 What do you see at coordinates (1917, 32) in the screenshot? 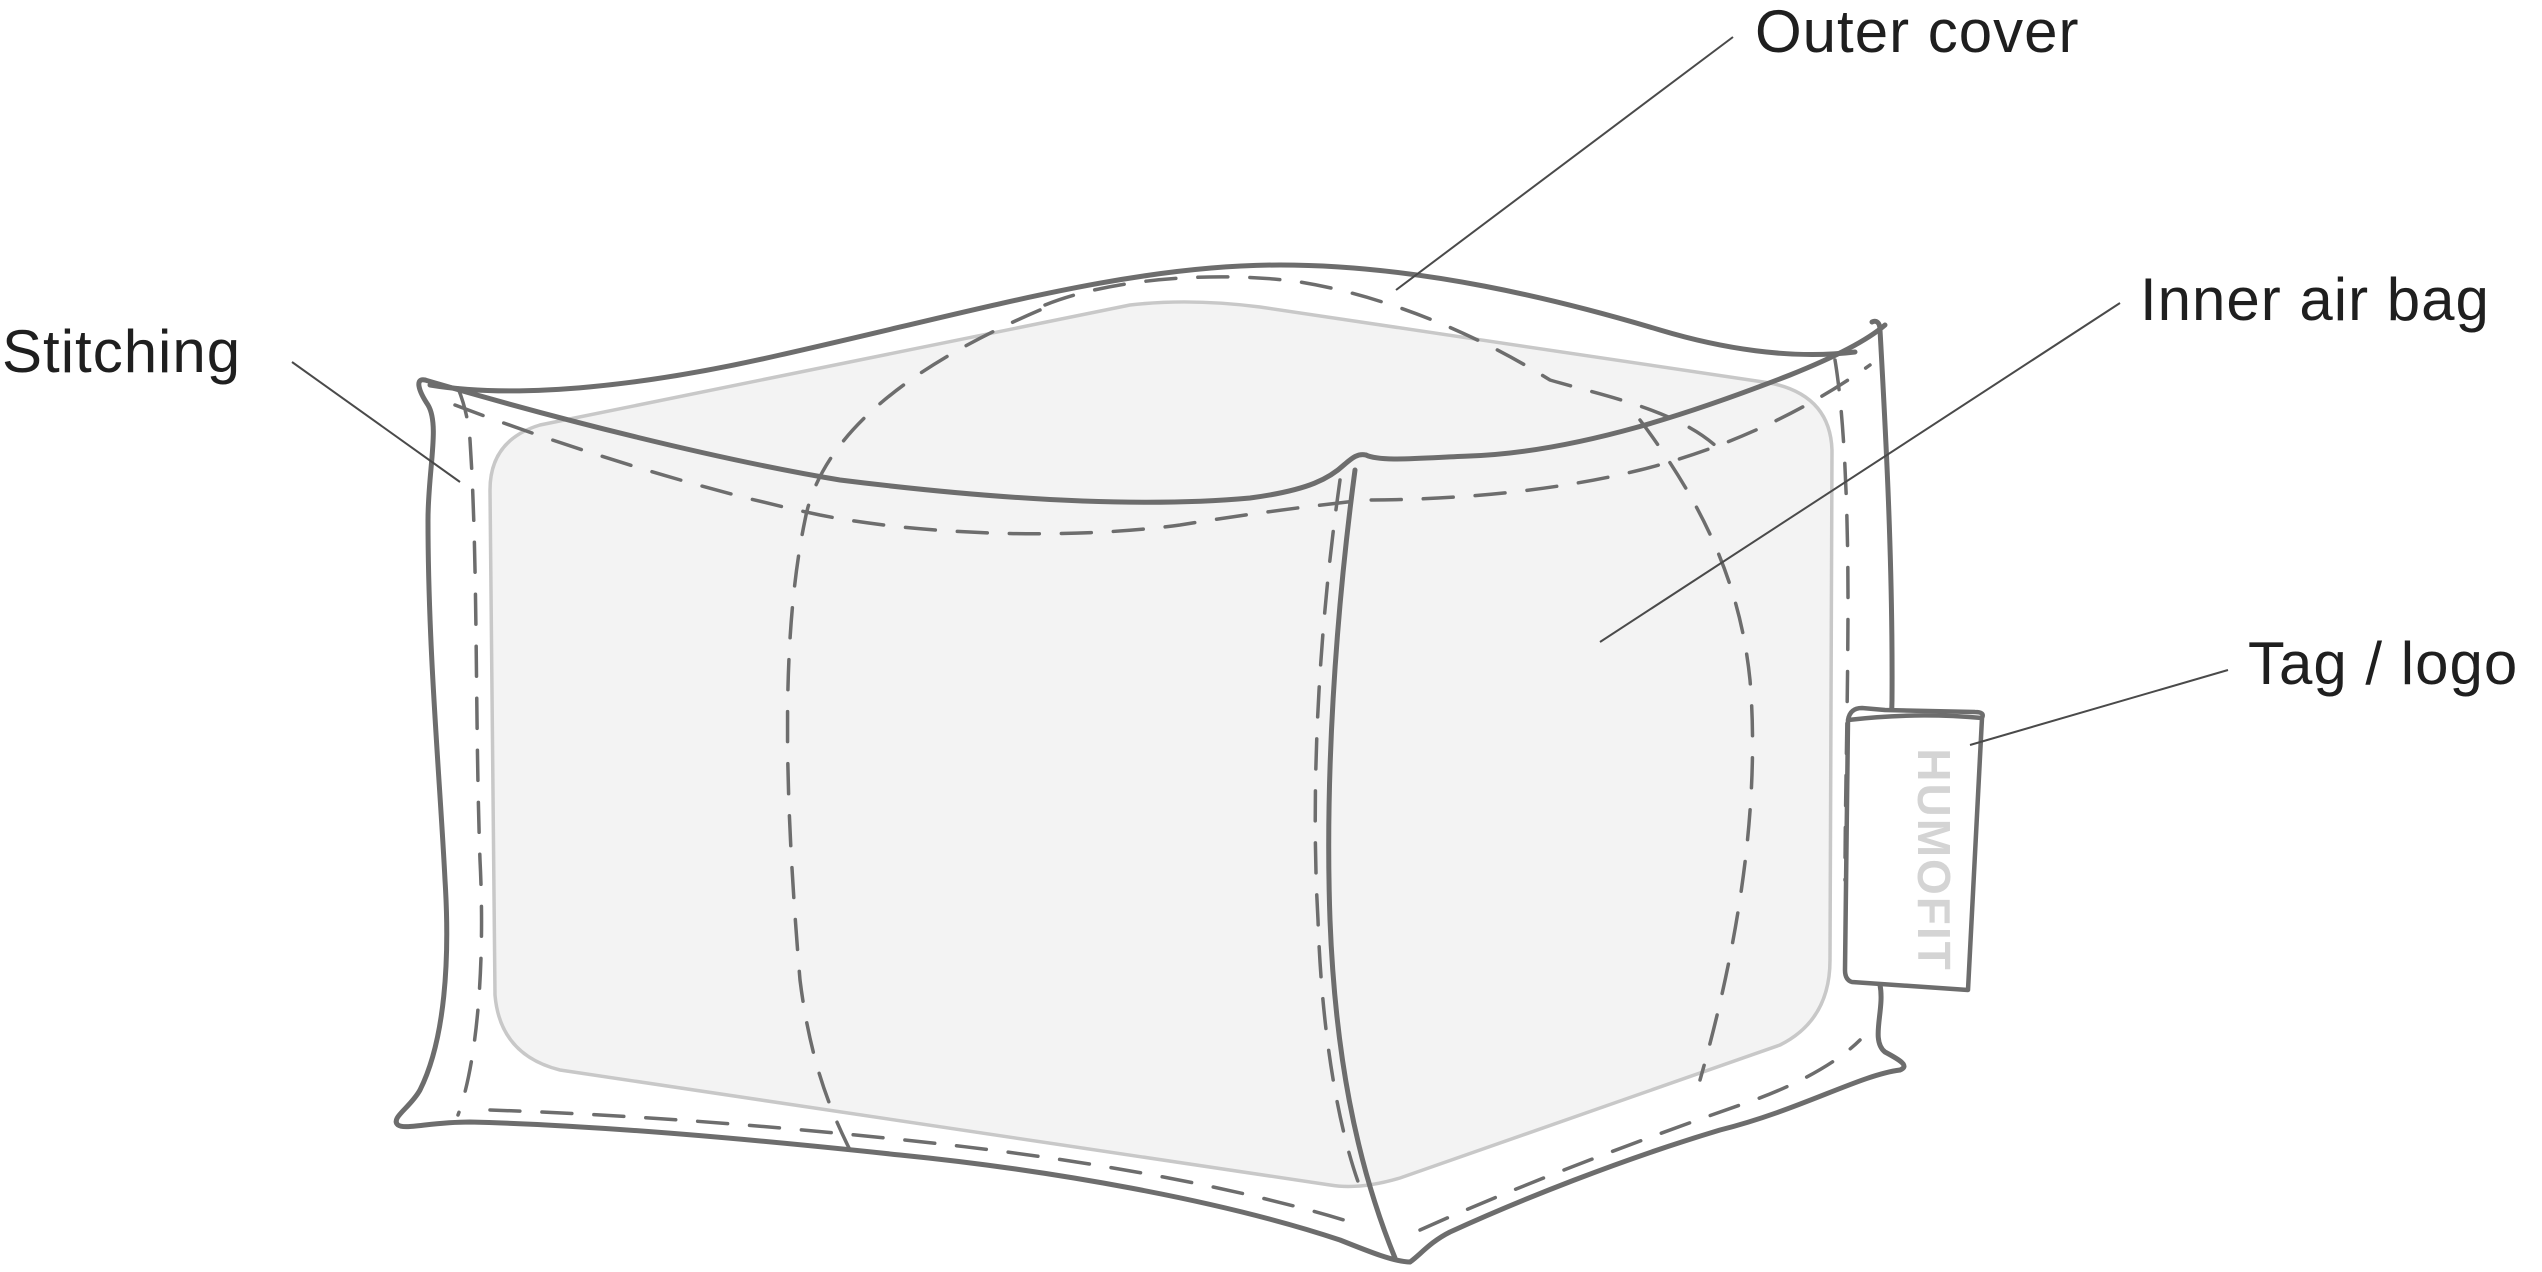
I see `label-outer-cover: Outer cover` at bounding box center [1917, 32].